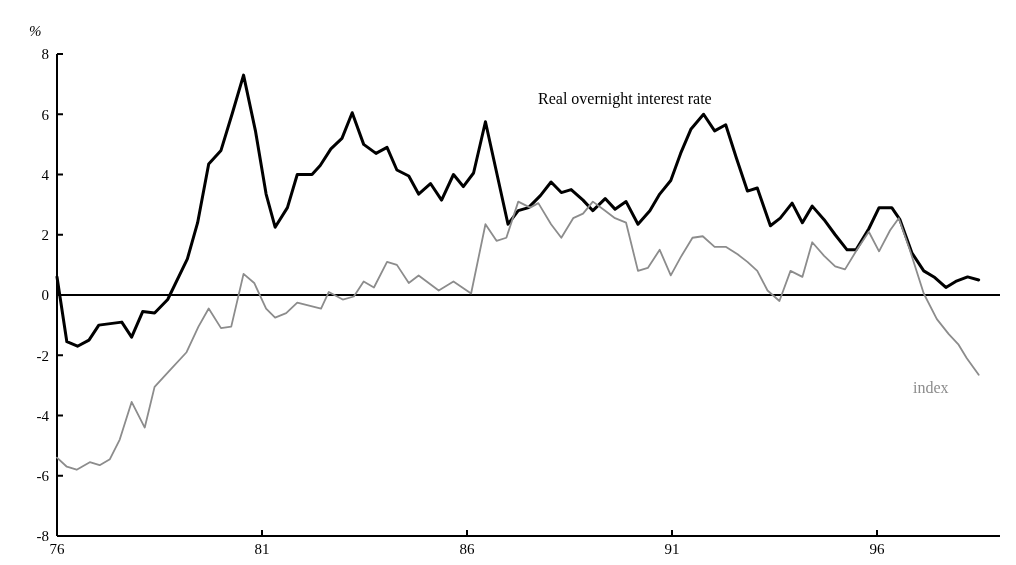 The image size is (1016, 565). What do you see at coordinates (43, 476) in the screenshot?
I see `y-tick-label: -6` at bounding box center [43, 476].